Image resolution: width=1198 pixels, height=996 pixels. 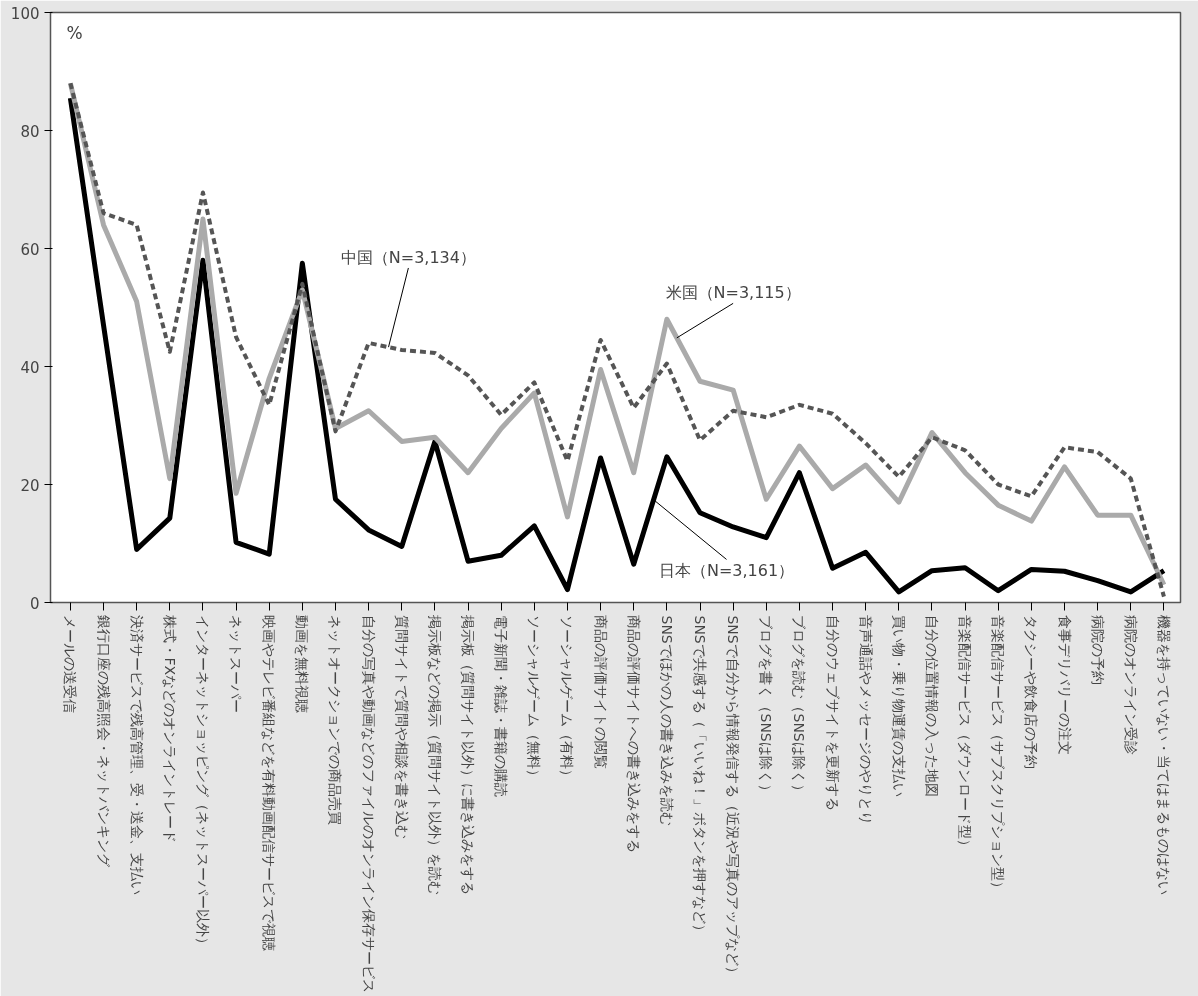 I want to click on x-tick-label: SNSで共感する（「いいね！」ボタンを押すなど）, so click(x=700, y=776).